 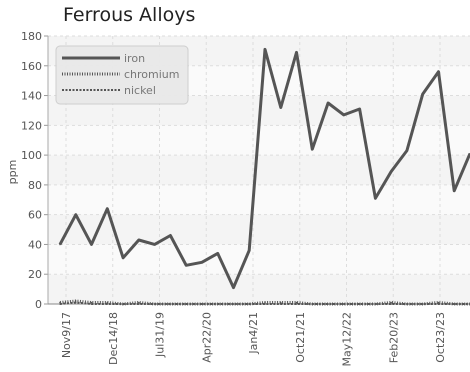 I want to click on x-tick-label: Oct23/23, so click(x=440, y=337).